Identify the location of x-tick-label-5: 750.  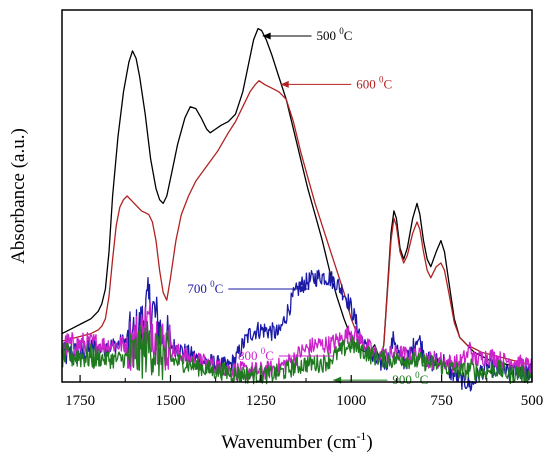
(441, 401).